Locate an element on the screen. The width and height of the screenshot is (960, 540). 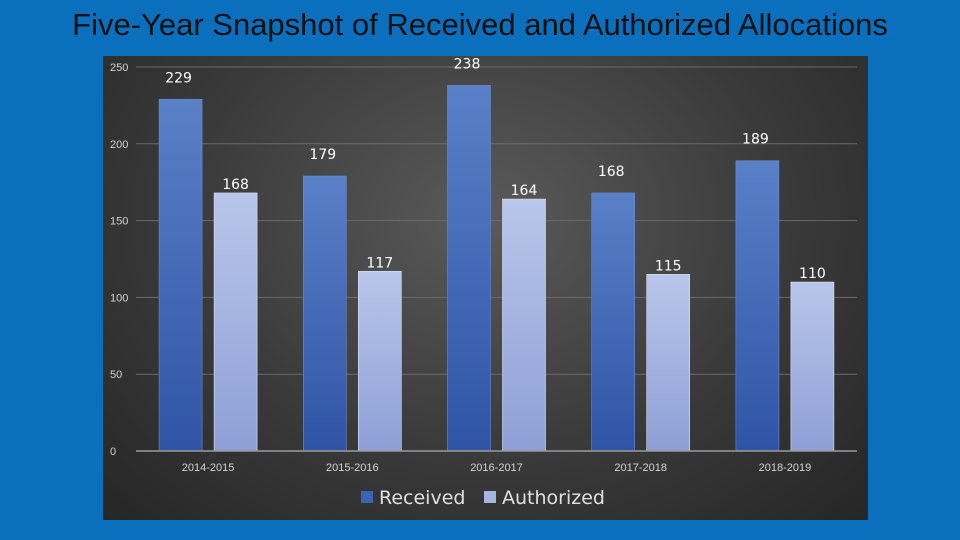
y-tick-label: 0 is located at coordinates (113, 452).